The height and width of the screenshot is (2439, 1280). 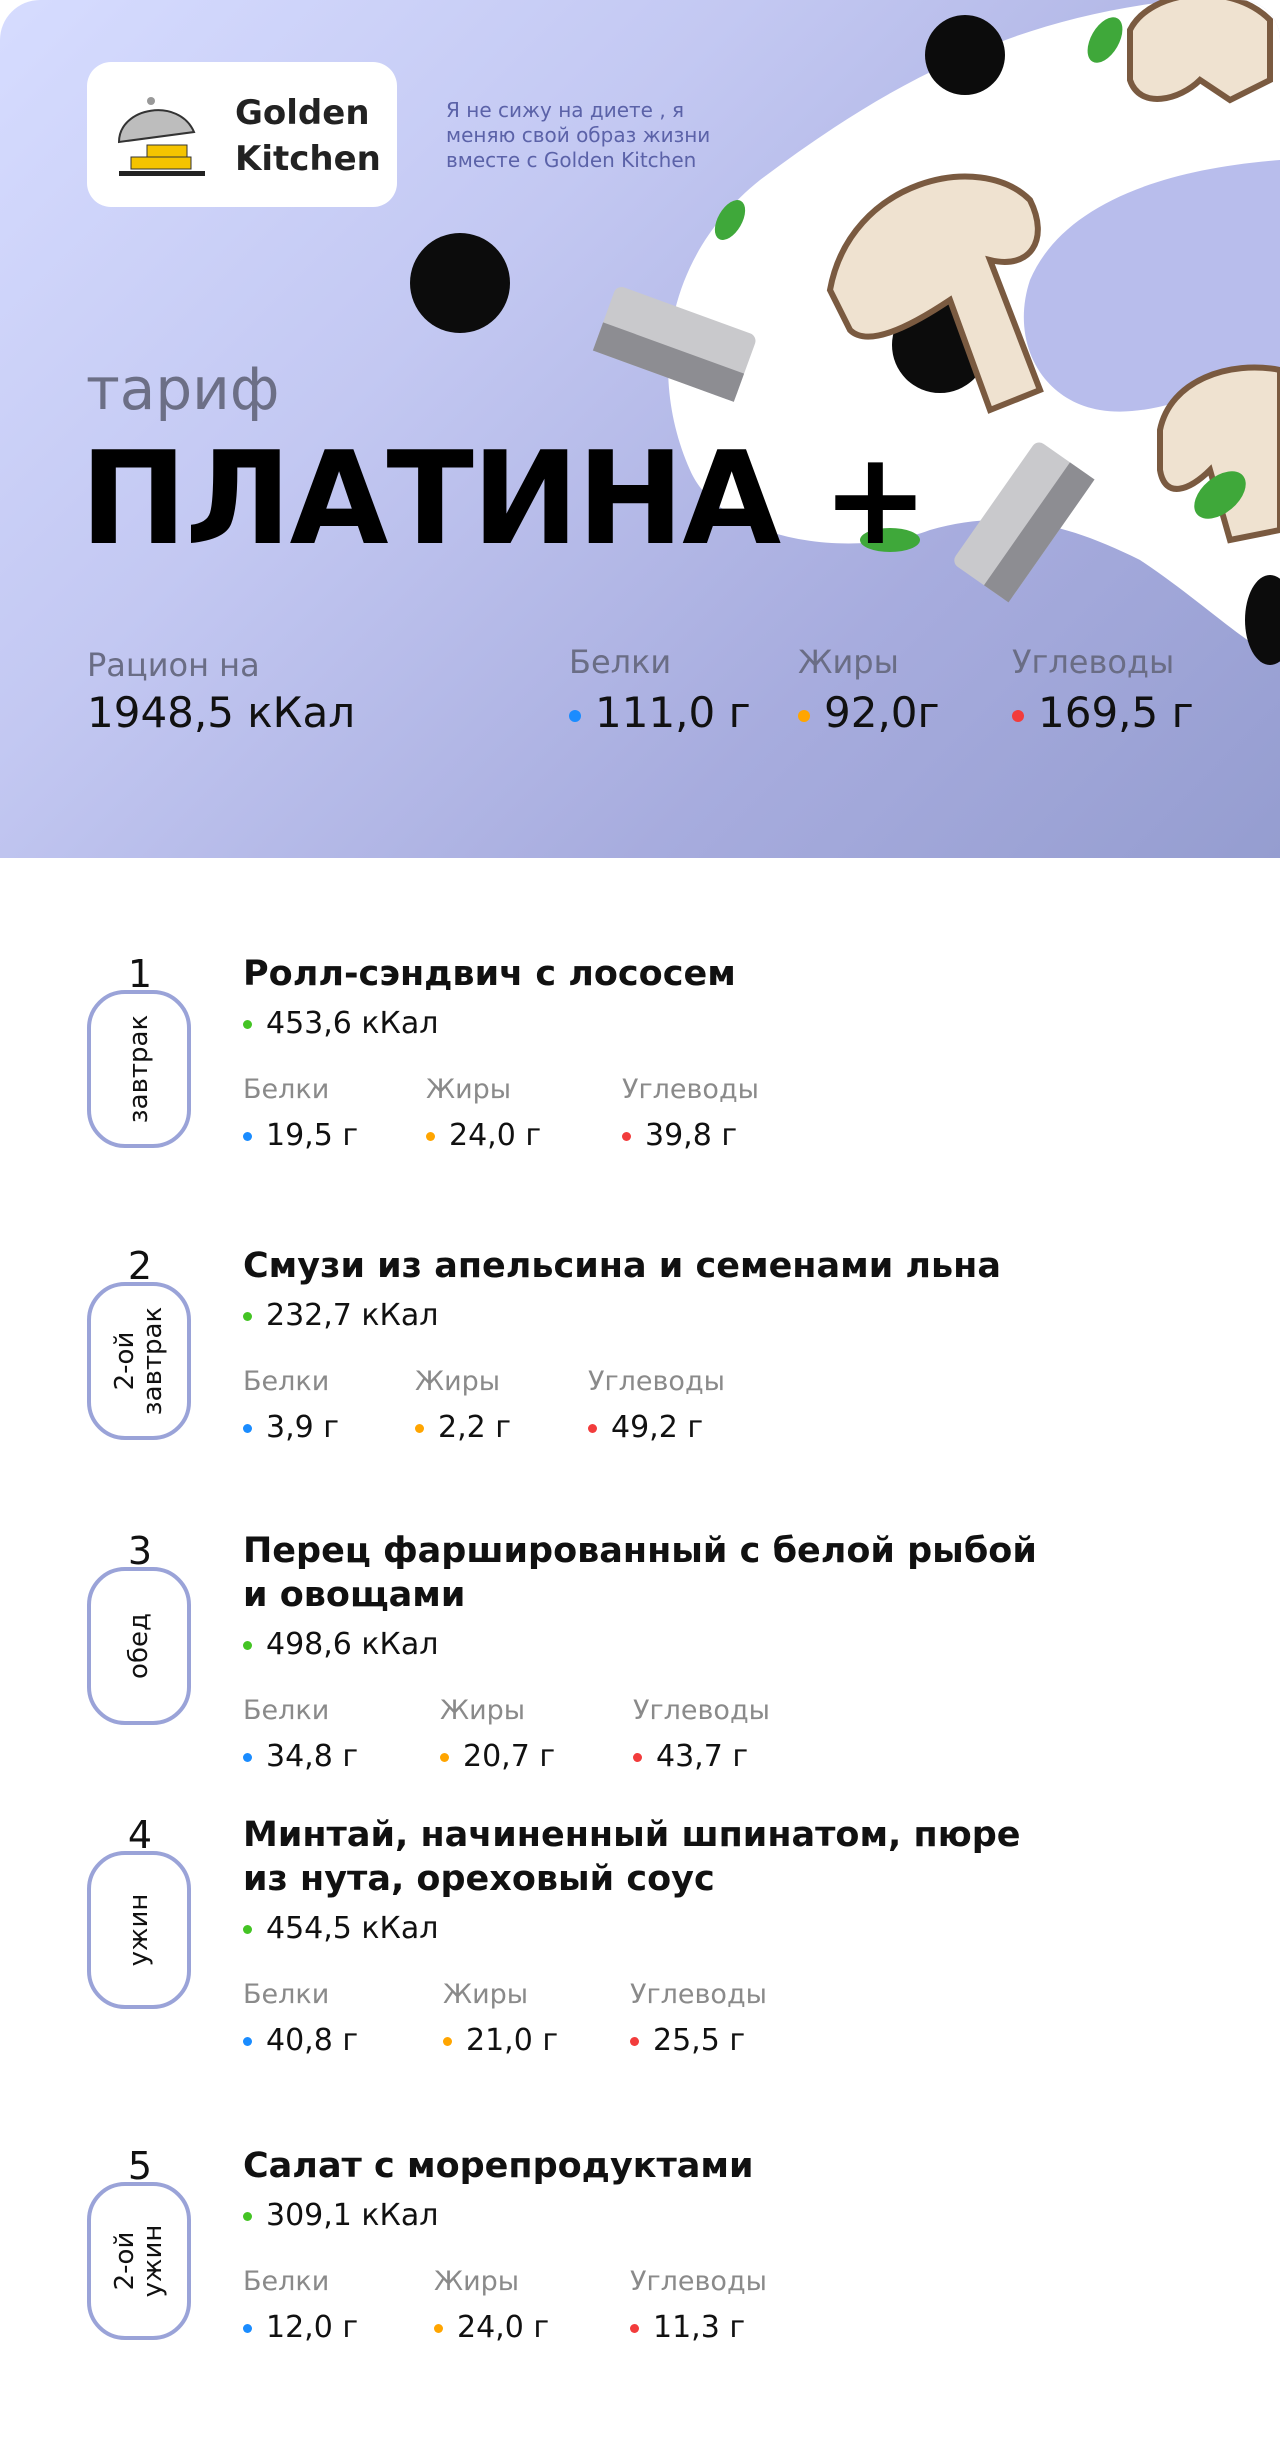 What do you see at coordinates (1103, 712) in the screenshot?
I see `carbs-value: 169,5 г` at bounding box center [1103, 712].